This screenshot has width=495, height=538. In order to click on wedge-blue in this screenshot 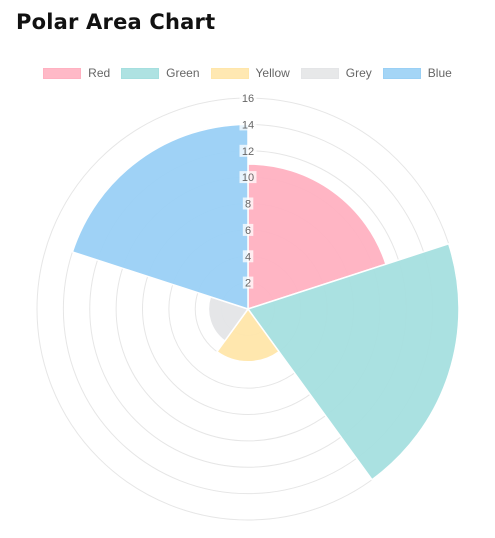, I will do `click(160, 217)`.